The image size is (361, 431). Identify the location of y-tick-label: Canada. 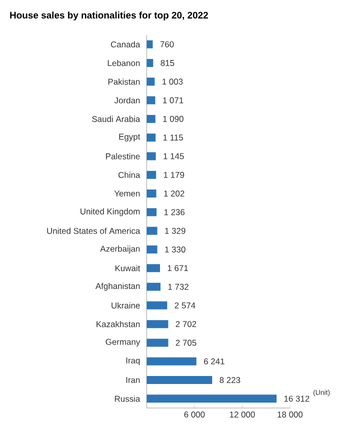
(125, 44).